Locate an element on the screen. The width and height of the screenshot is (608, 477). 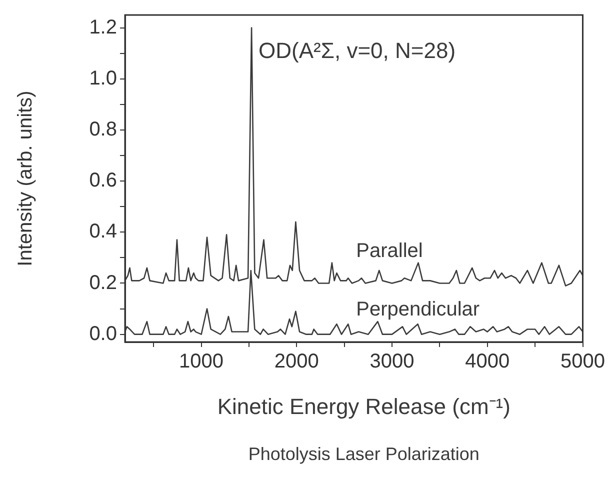
series-label: Perpendicular is located at coordinates (418, 309).